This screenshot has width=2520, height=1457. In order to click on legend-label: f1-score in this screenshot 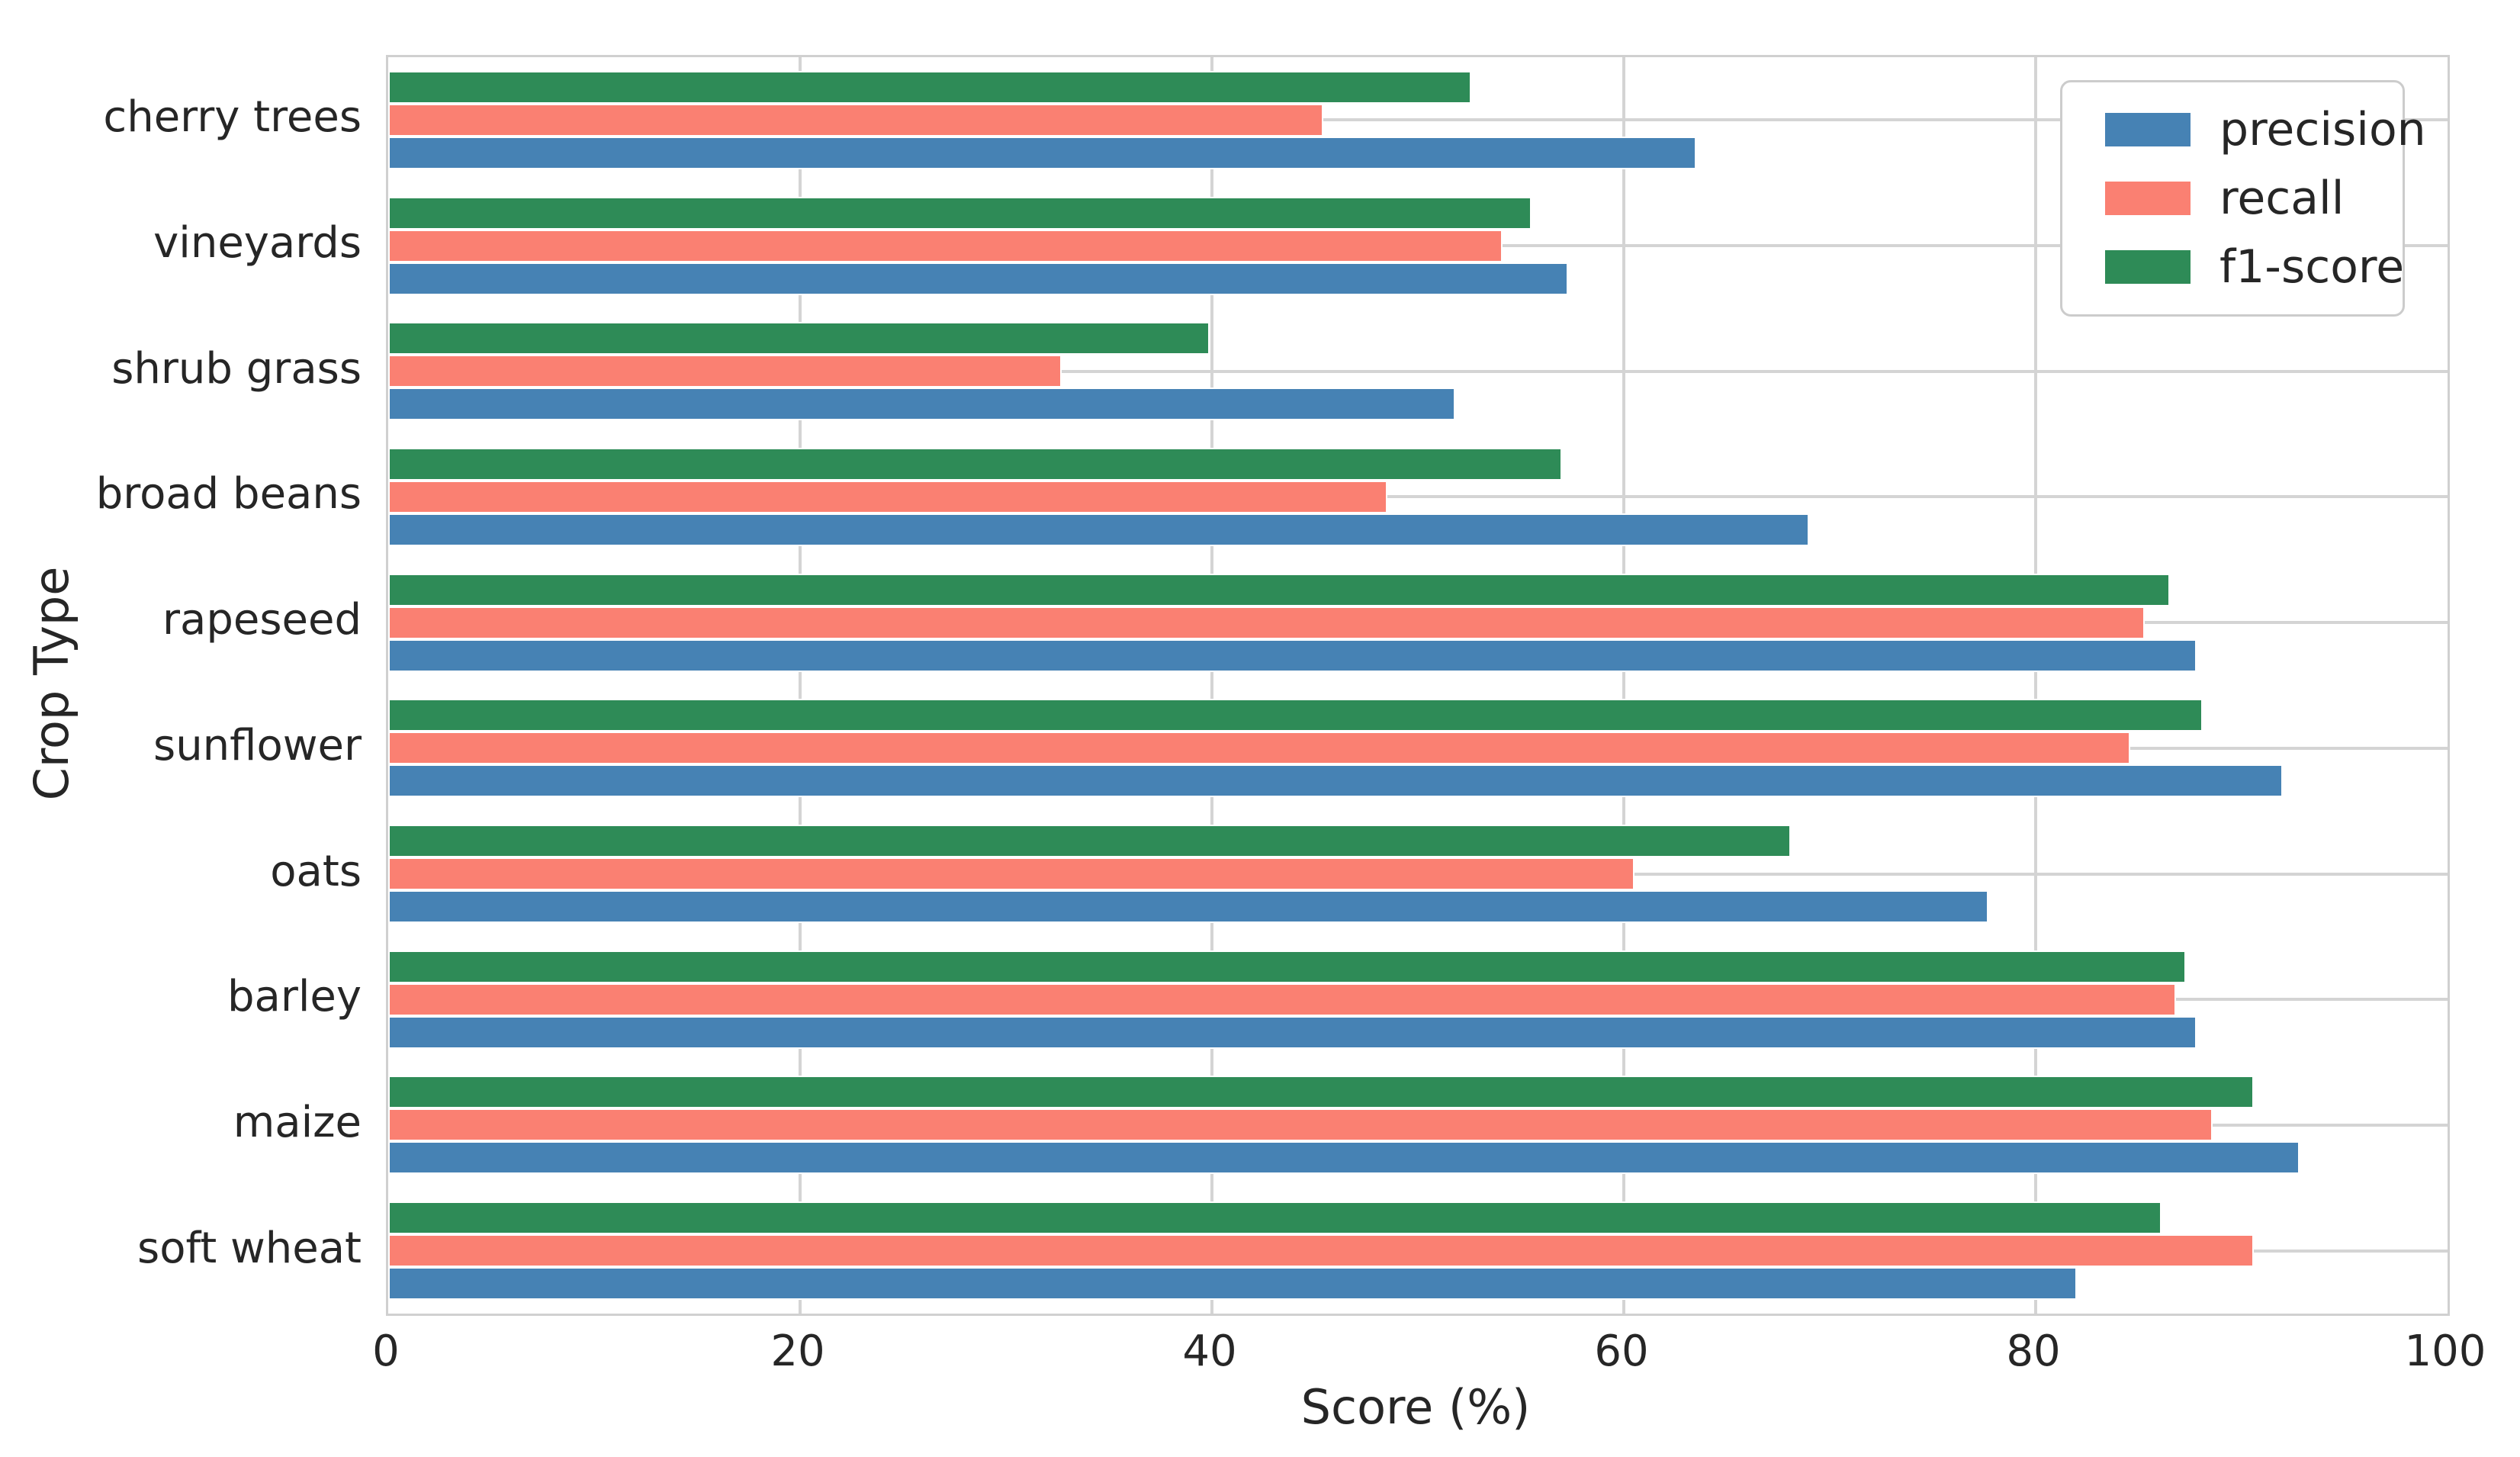, I will do `click(2312, 267)`.